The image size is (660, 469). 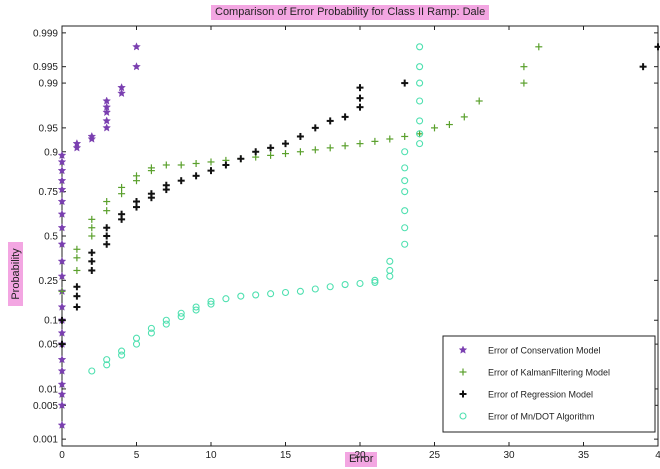 I want to click on x-axis-label: Error, so click(x=361, y=459).